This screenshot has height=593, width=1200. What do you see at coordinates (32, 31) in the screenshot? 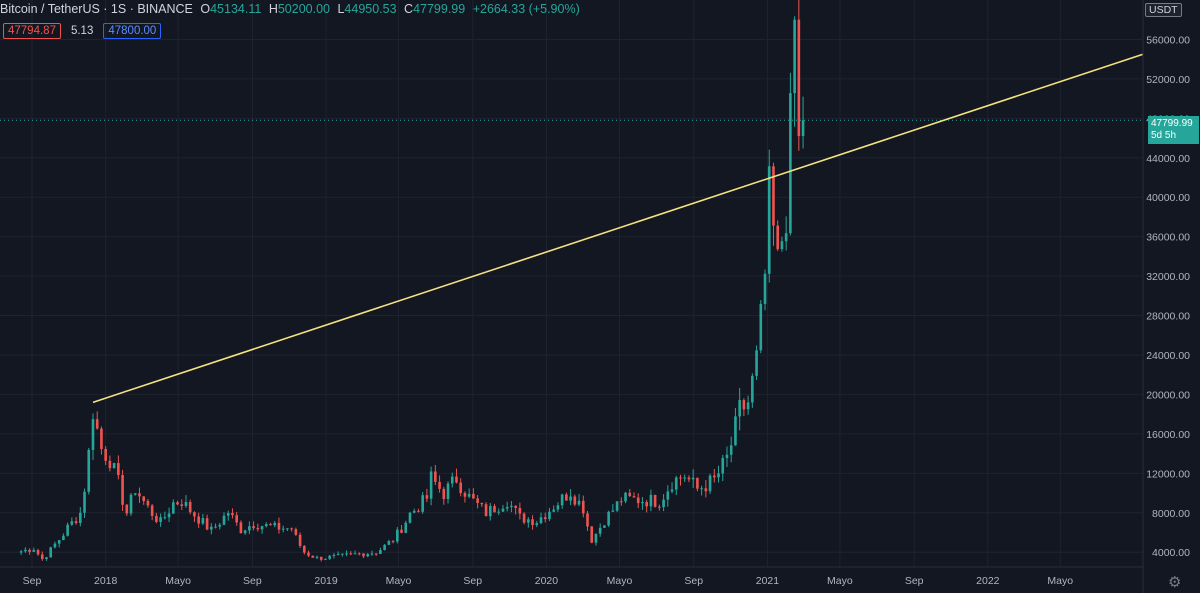
I see `sell-price-button: 47794.87` at bounding box center [32, 31].